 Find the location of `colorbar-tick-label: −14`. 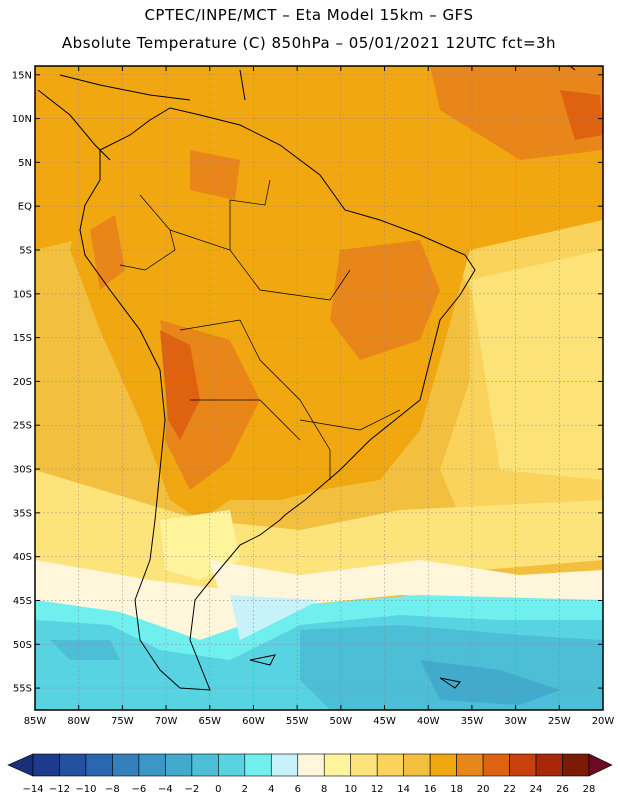

colorbar-tick-label: −14 is located at coordinates (32, 789).